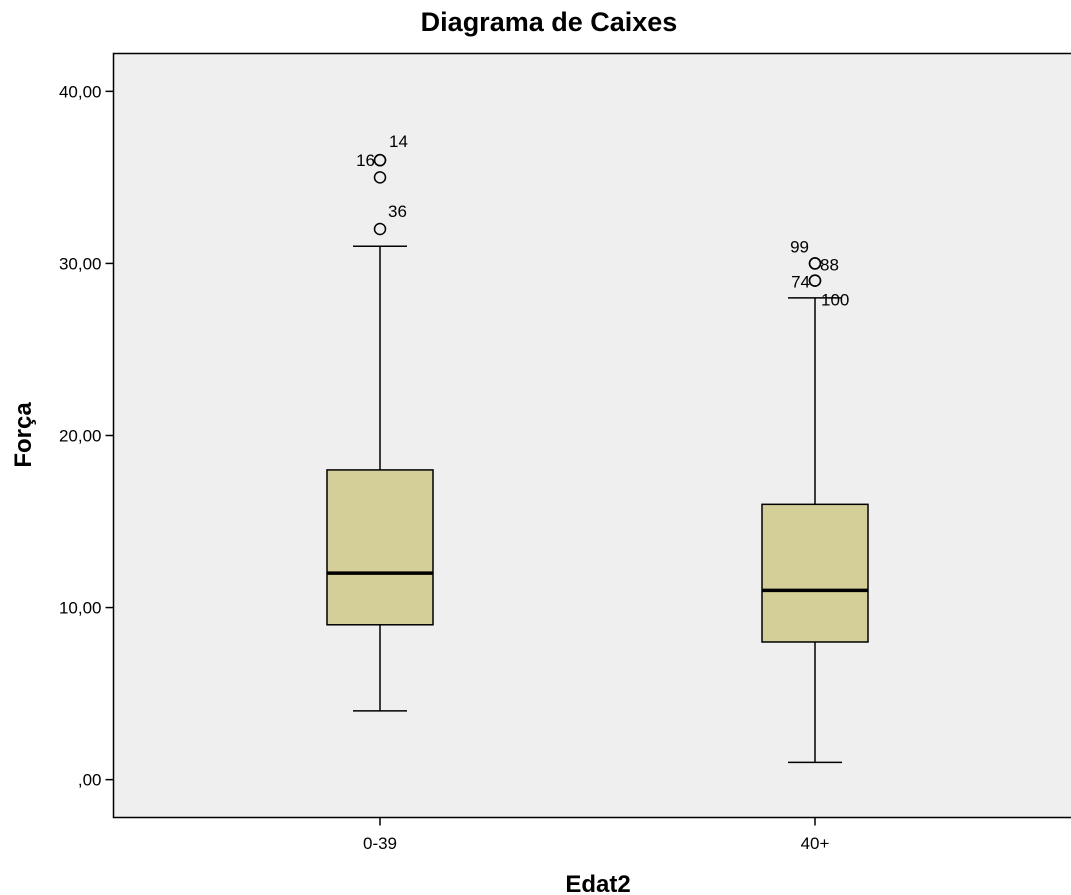 The width and height of the screenshot is (1071, 895). Describe the element at coordinates (799, 246) in the screenshot. I see `outlier-label: 99` at that location.